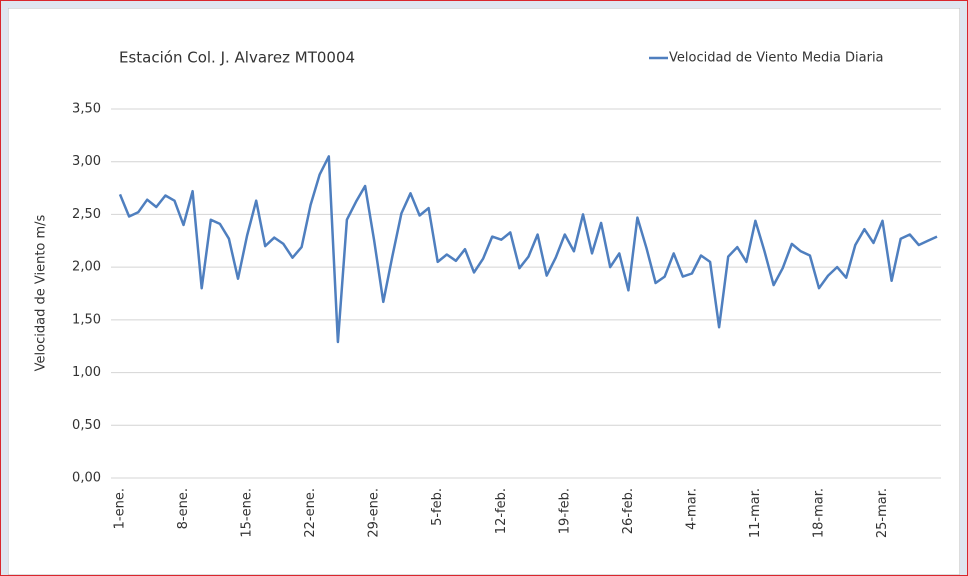 The height and width of the screenshot is (576, 968). What do you see at coordinates (86, 372) in the screenshot?
I see `y-tick-label: 1,00` at bounding box center [86, 372].